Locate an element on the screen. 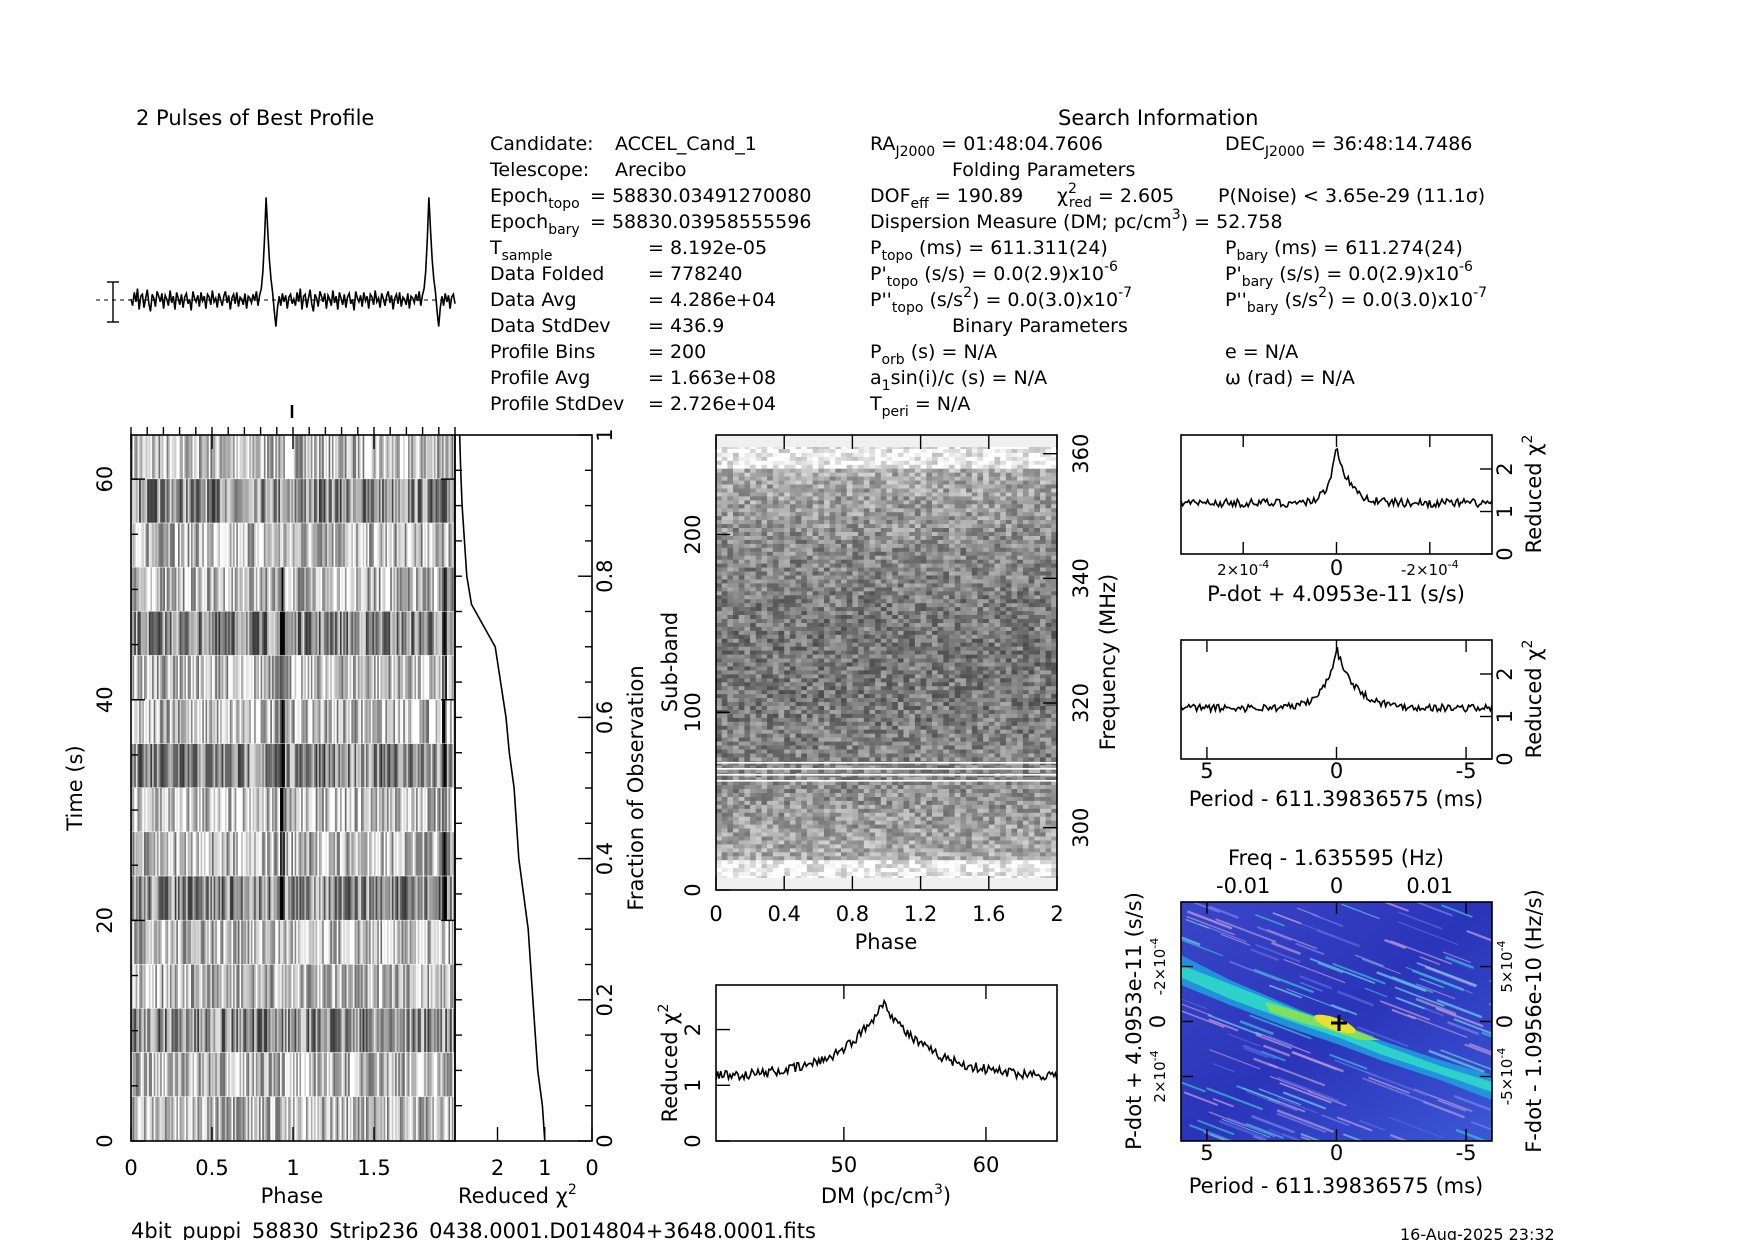  profile-title: 2 Pulses of Best Profile is located at coordinates (255, 118).